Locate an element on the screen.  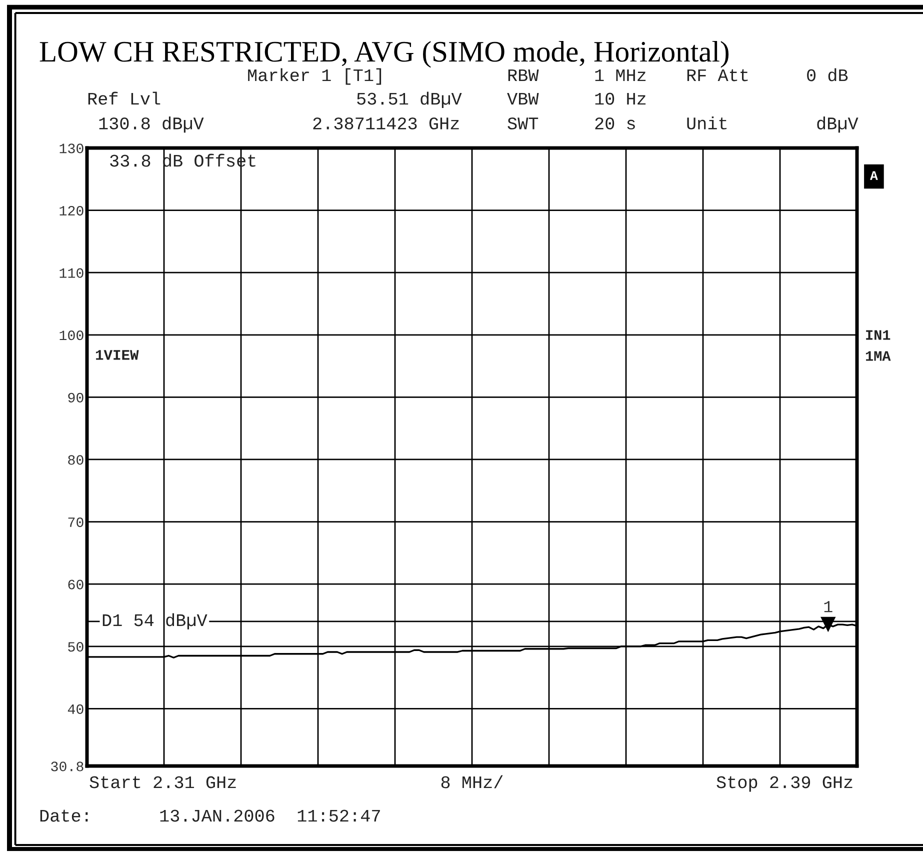
y-tick-label: 30.8 is located at coordinates (67, 767).